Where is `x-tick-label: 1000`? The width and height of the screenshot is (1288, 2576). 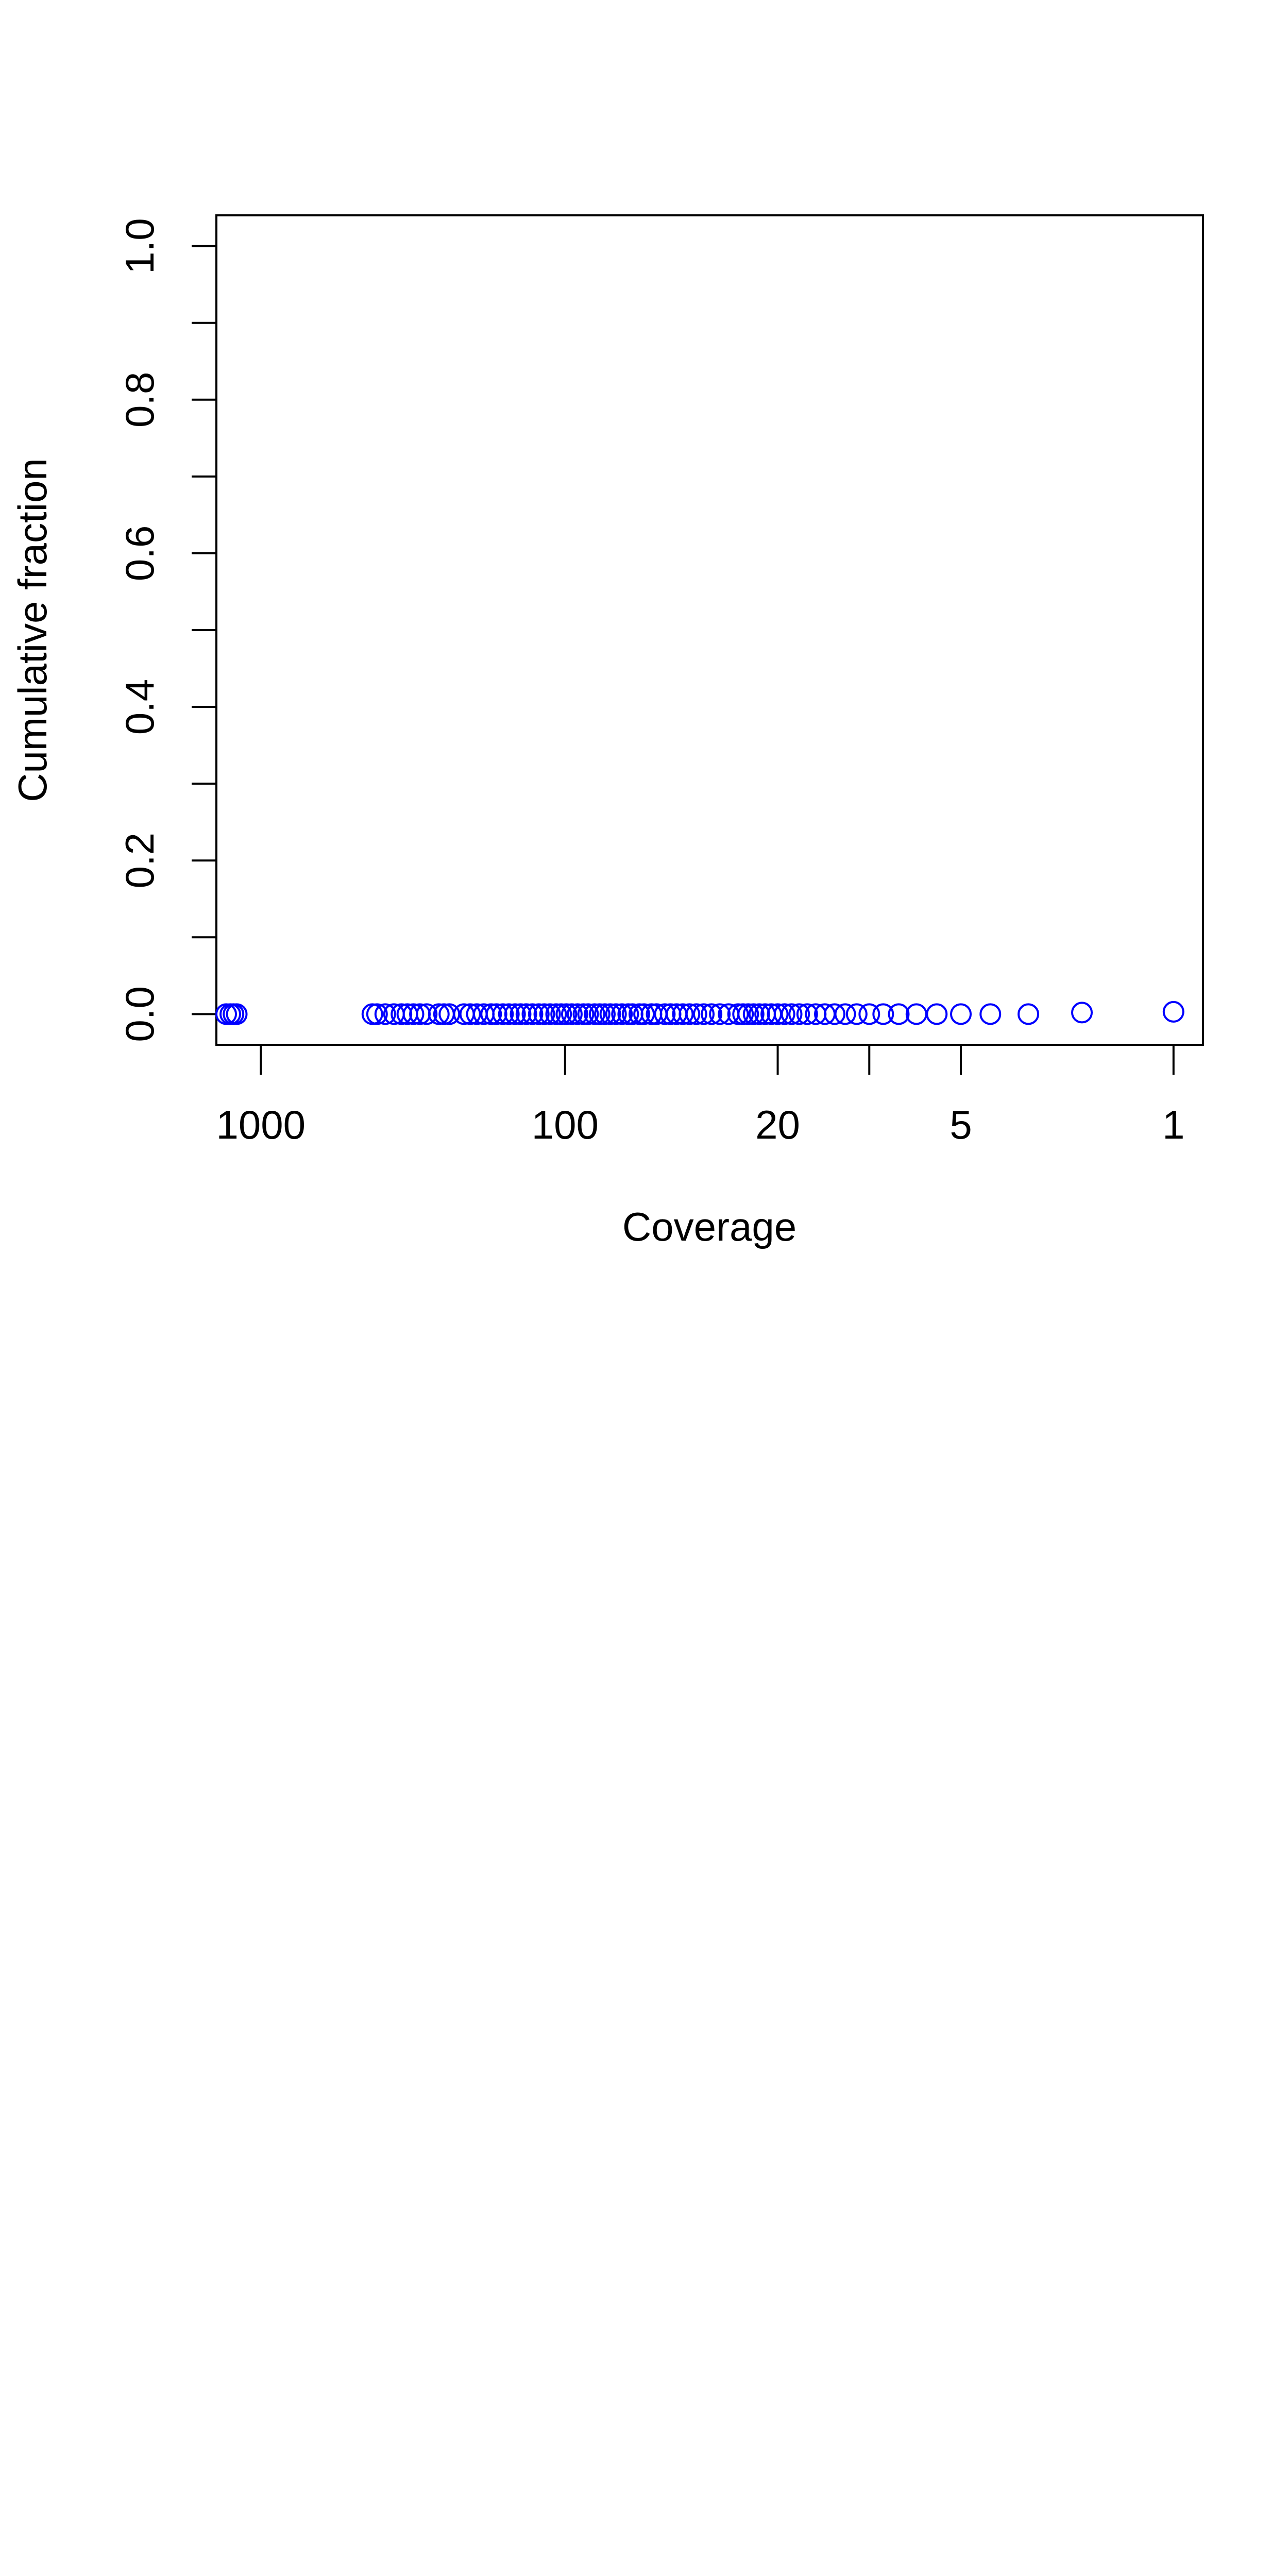 x-tick-label: 1000 is located at coordinates (261, 1124).